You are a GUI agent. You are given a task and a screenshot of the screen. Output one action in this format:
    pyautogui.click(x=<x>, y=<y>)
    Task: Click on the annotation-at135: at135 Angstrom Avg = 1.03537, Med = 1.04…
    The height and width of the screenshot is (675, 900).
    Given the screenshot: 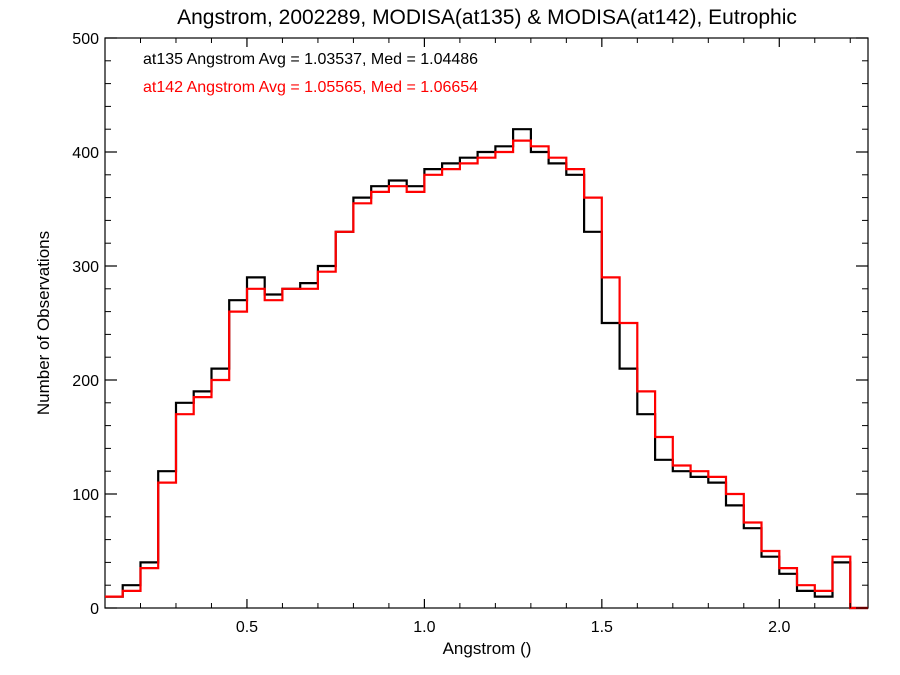 What is the action you would take?
    pyautogui.click(x=310, y=59)
    